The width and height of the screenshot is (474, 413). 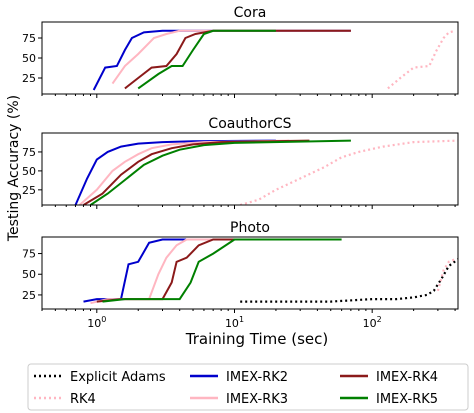 I want to click on legend-label: RK4, so click(x=83, y=399).